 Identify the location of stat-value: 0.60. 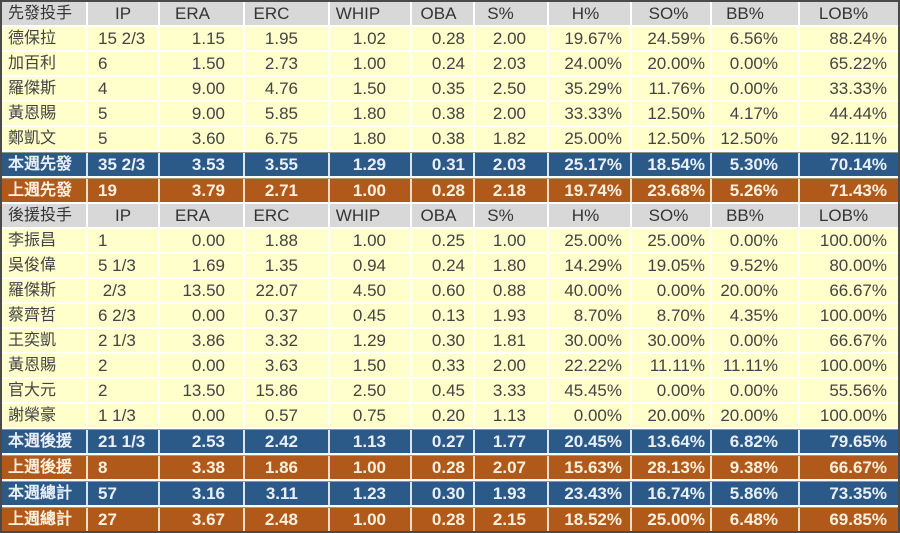
(443, 290).